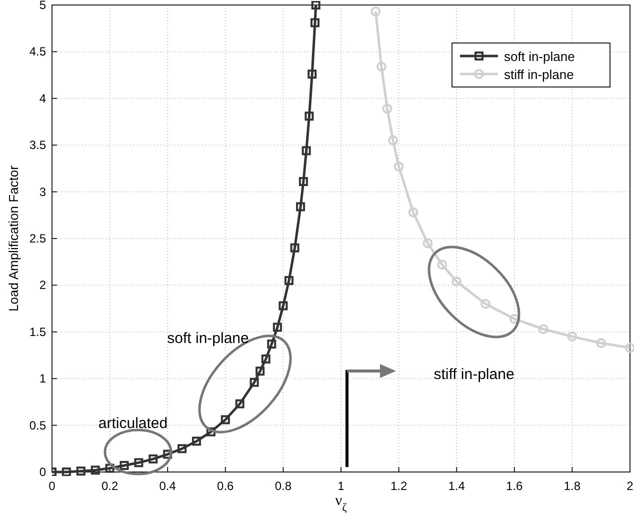 The image size is (643, 519). I want to click on y-axis-title: Load Amplification Factor, so click(13, 238).